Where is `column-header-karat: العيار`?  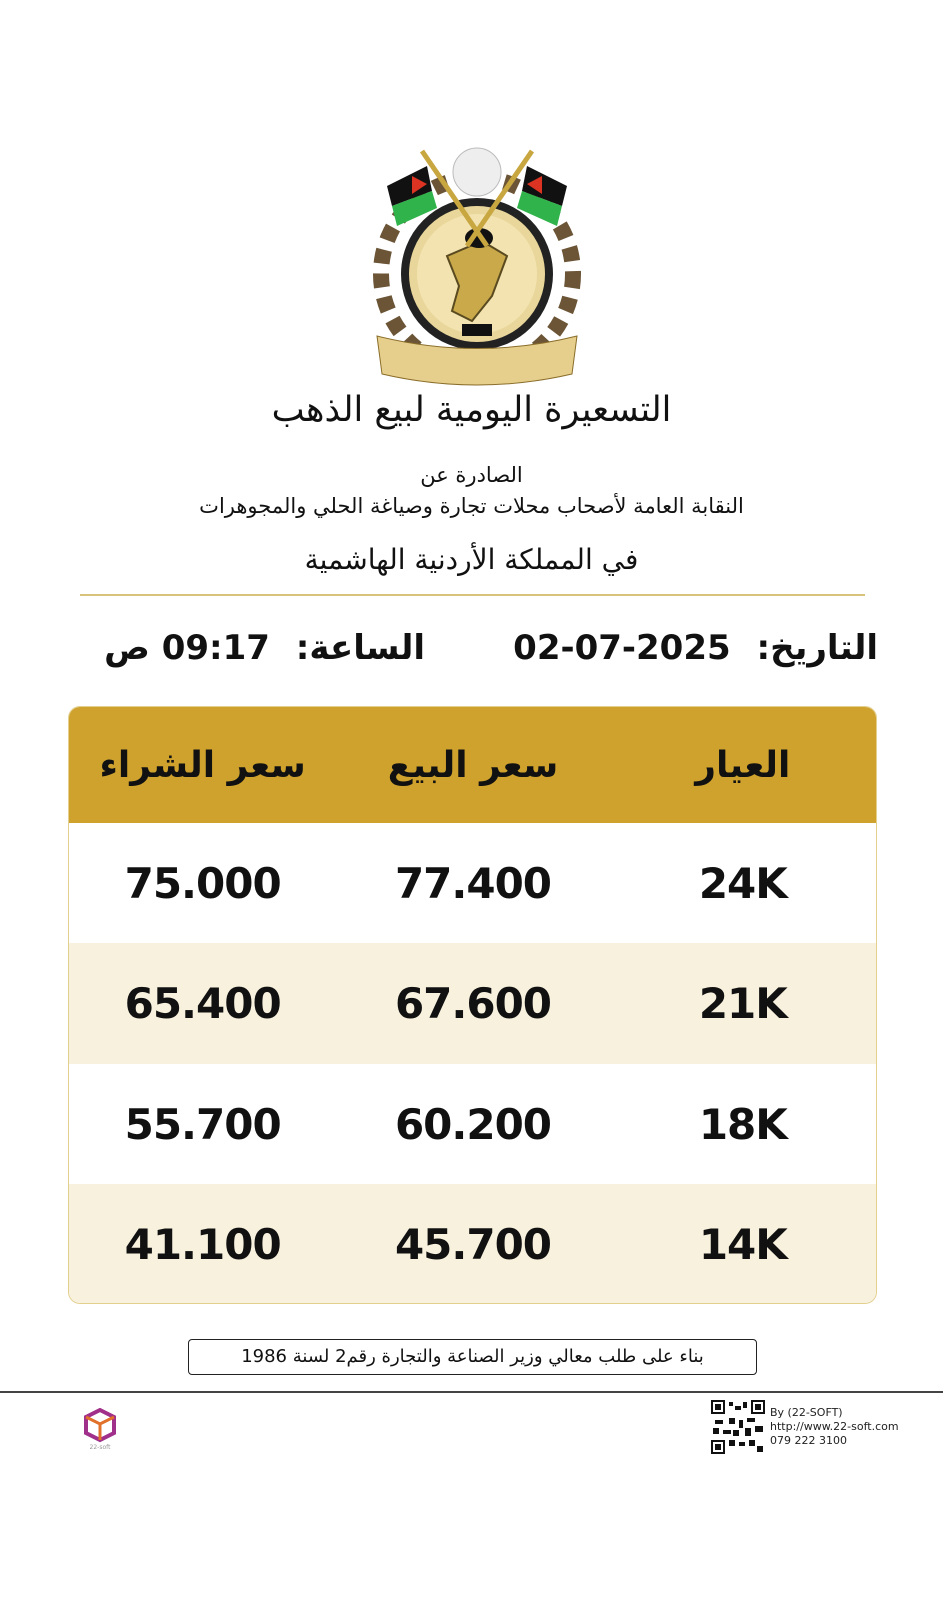 column-header-karat: العيار is located at coordinates (743, 765).